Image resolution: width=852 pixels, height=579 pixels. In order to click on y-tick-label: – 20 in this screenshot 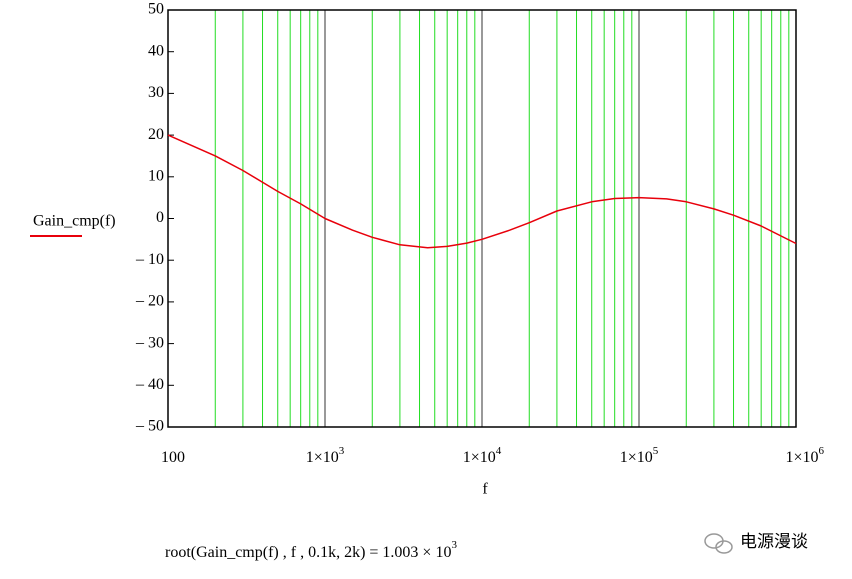, I will do `click(149, 301)`.